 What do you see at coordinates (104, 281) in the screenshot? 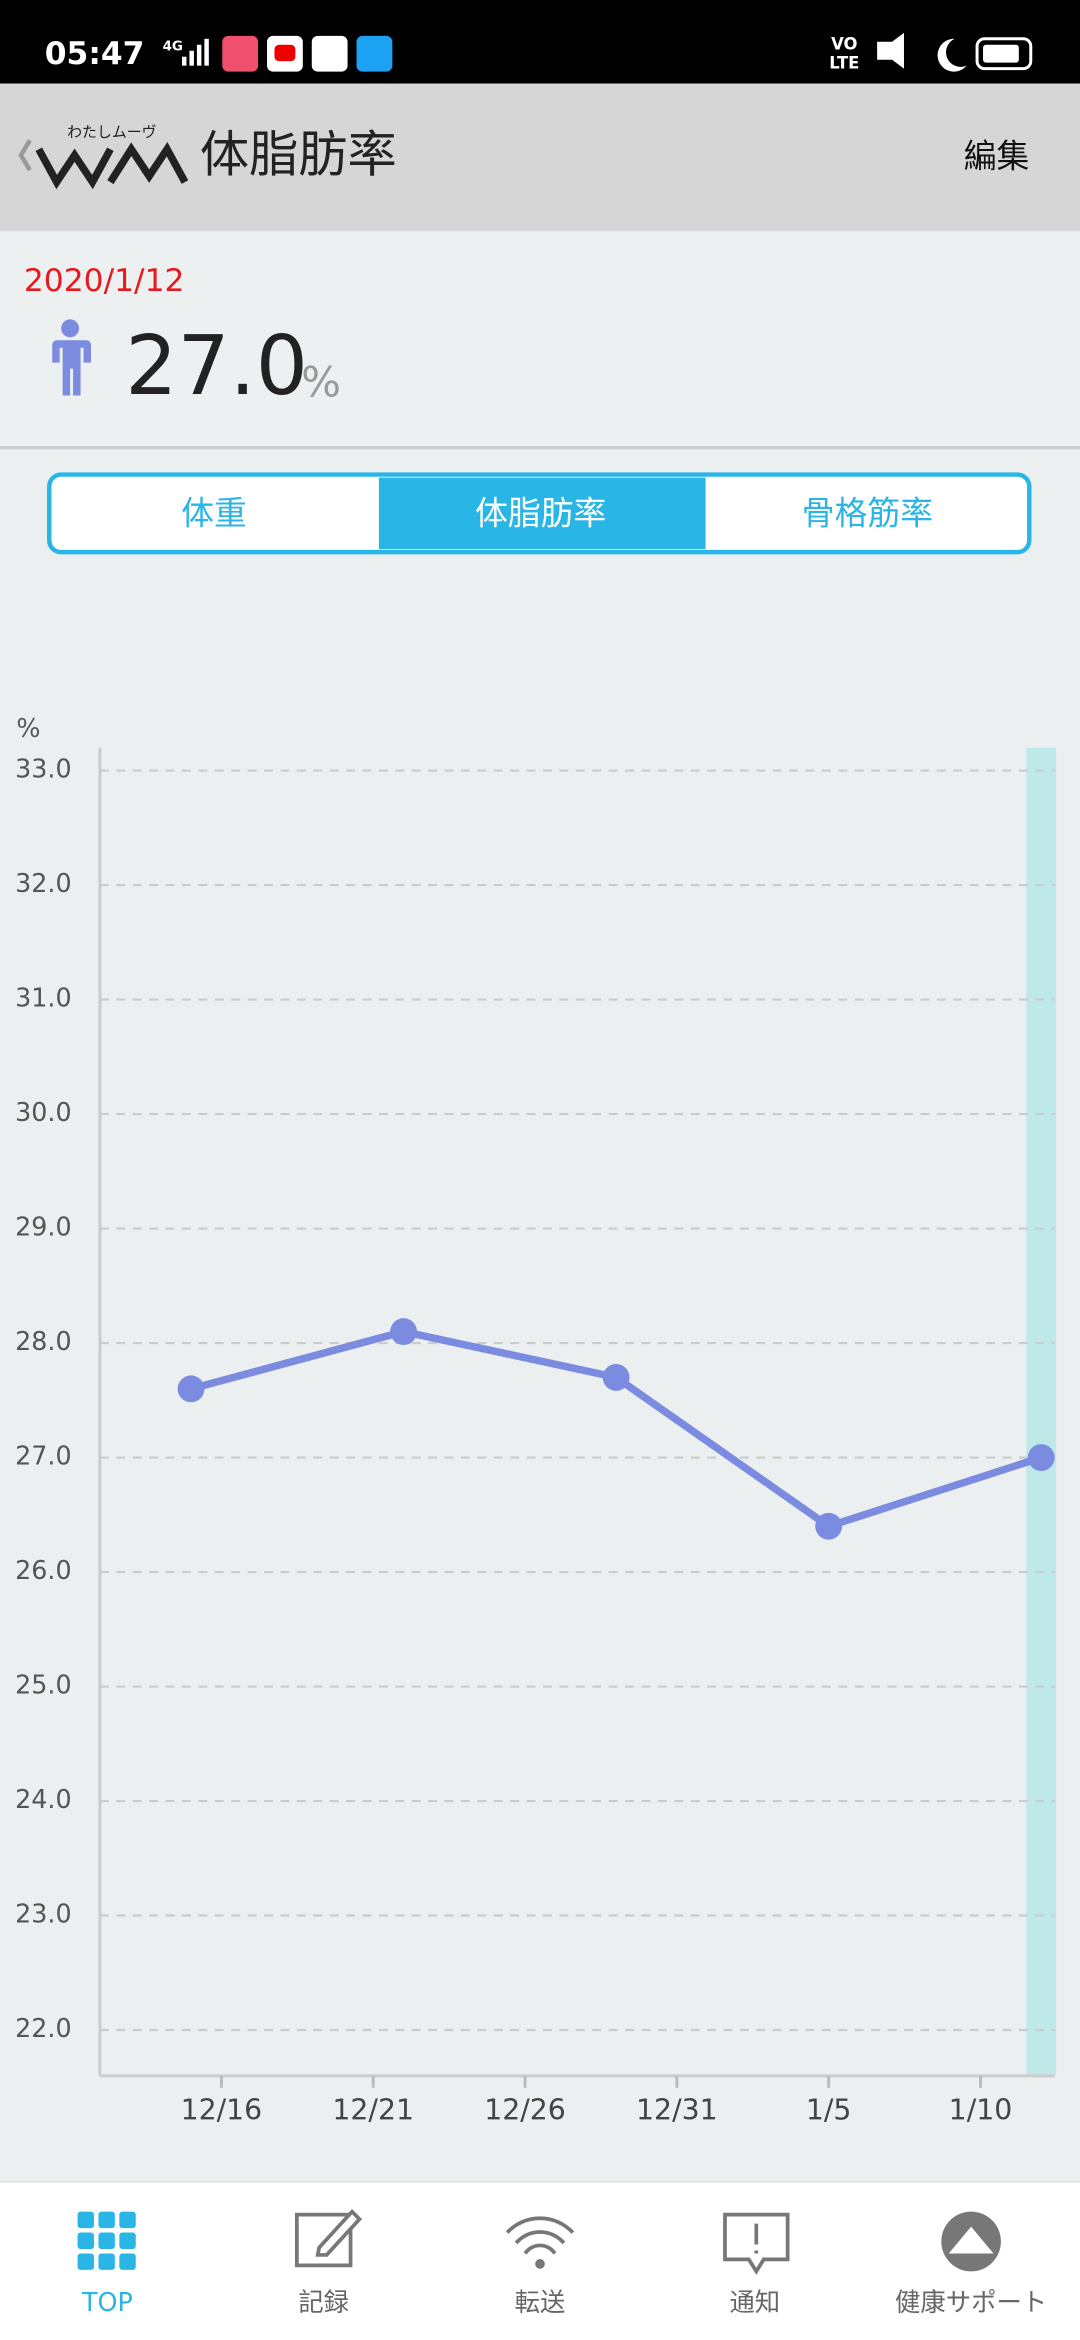
I see `summary-date: 2020/1/12` at bounding box center [104, 281].